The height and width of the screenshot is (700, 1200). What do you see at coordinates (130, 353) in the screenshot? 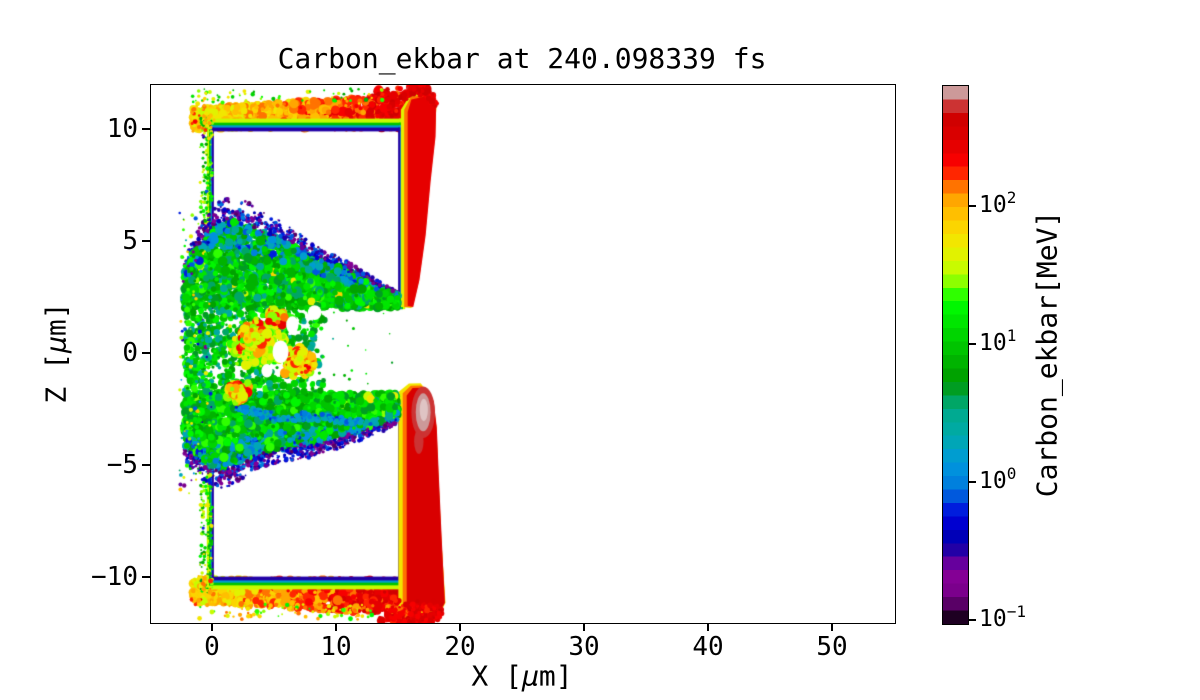
I see `y-tick-label: 0` at bounding box center [130, 353].